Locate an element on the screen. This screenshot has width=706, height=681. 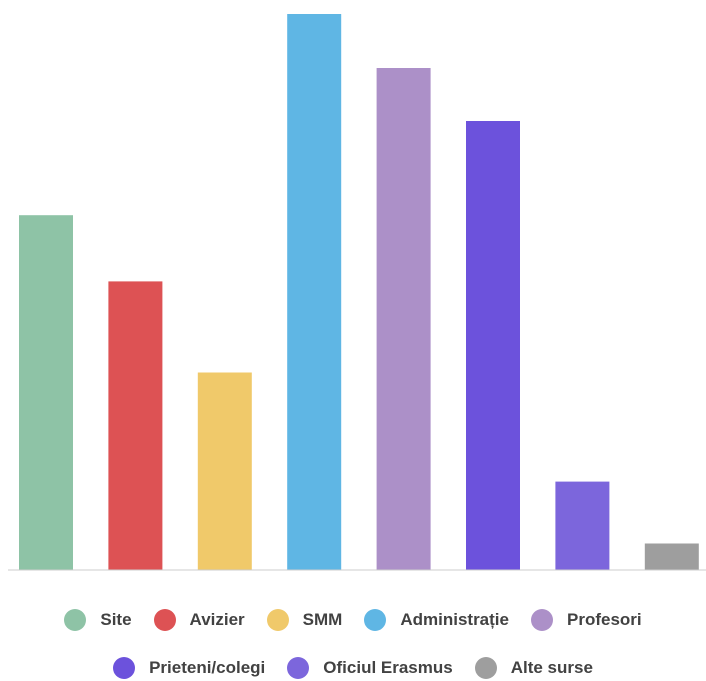
legend-swatch-avizier is located at coordinates (164, 620).